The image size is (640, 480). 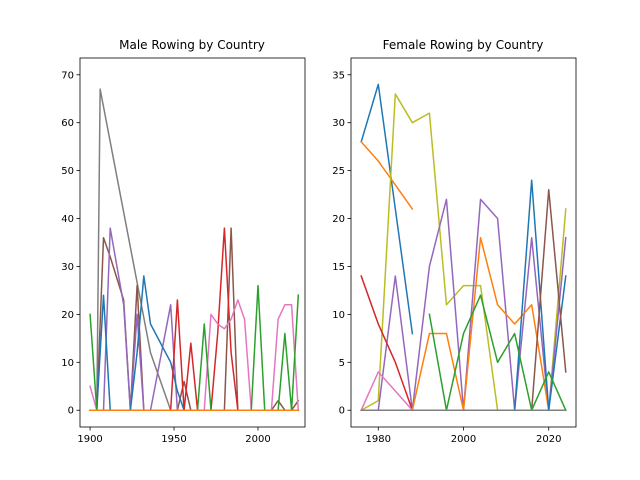 What do you see at coordinates (342, 363) in the screenshot?
I see `y-tick-label: 5` at bounding box center [342, 363].